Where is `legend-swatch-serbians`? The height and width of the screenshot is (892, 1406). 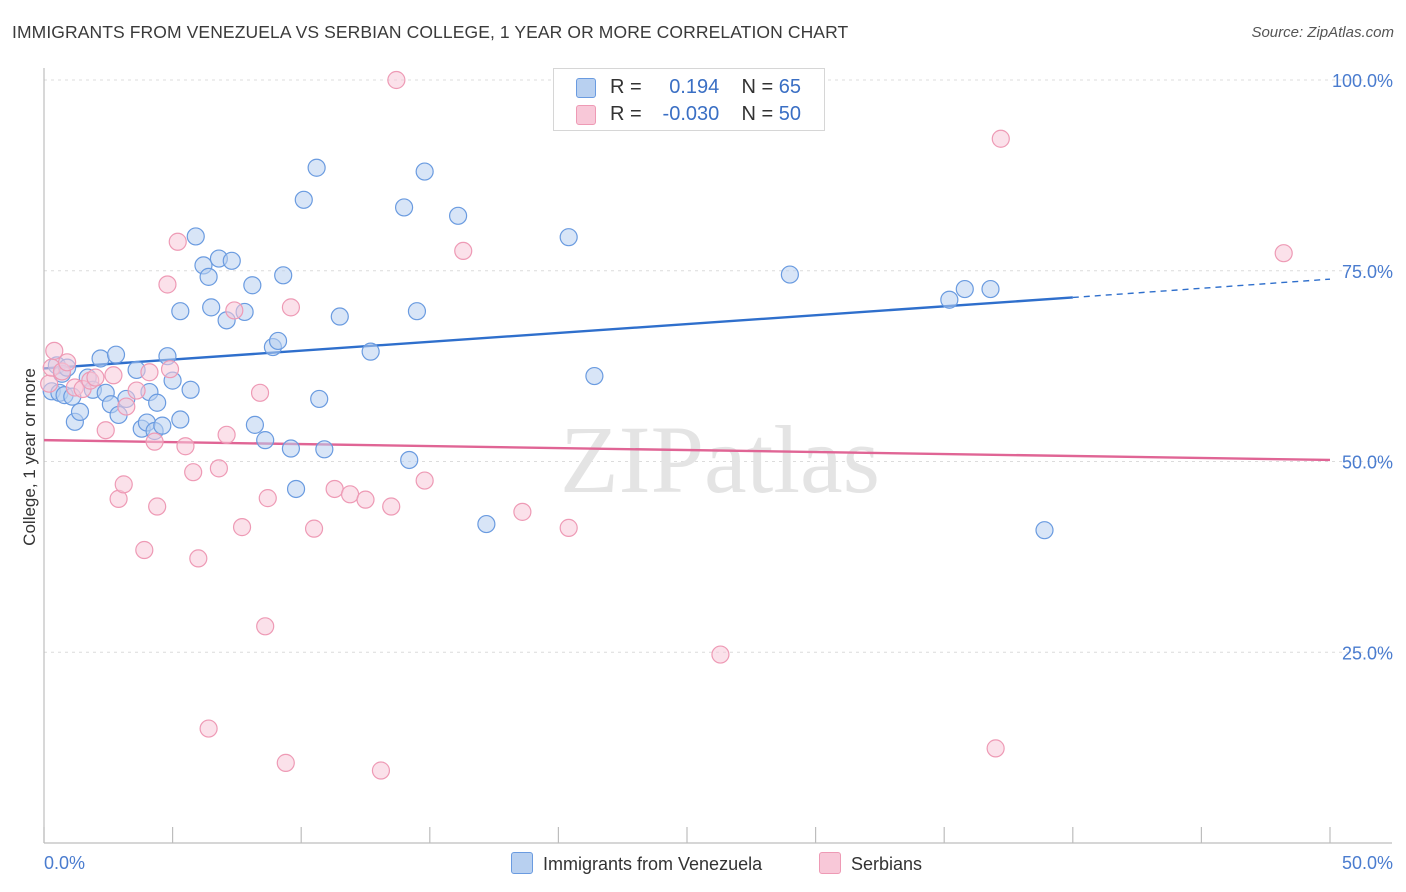 legend-swatch-serbians is located at coordinates (586, 115).